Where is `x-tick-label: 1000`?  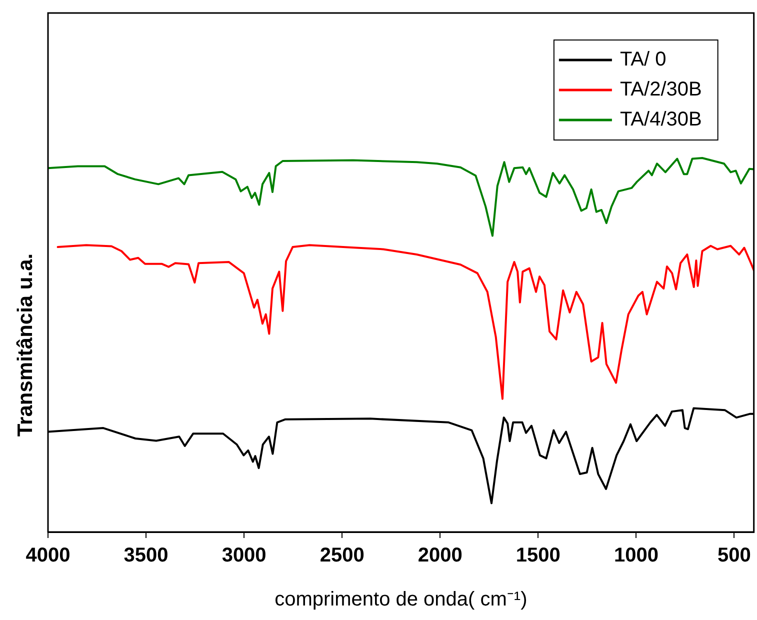 x-tick-label: 1000 is located at coordinates (636, 555).